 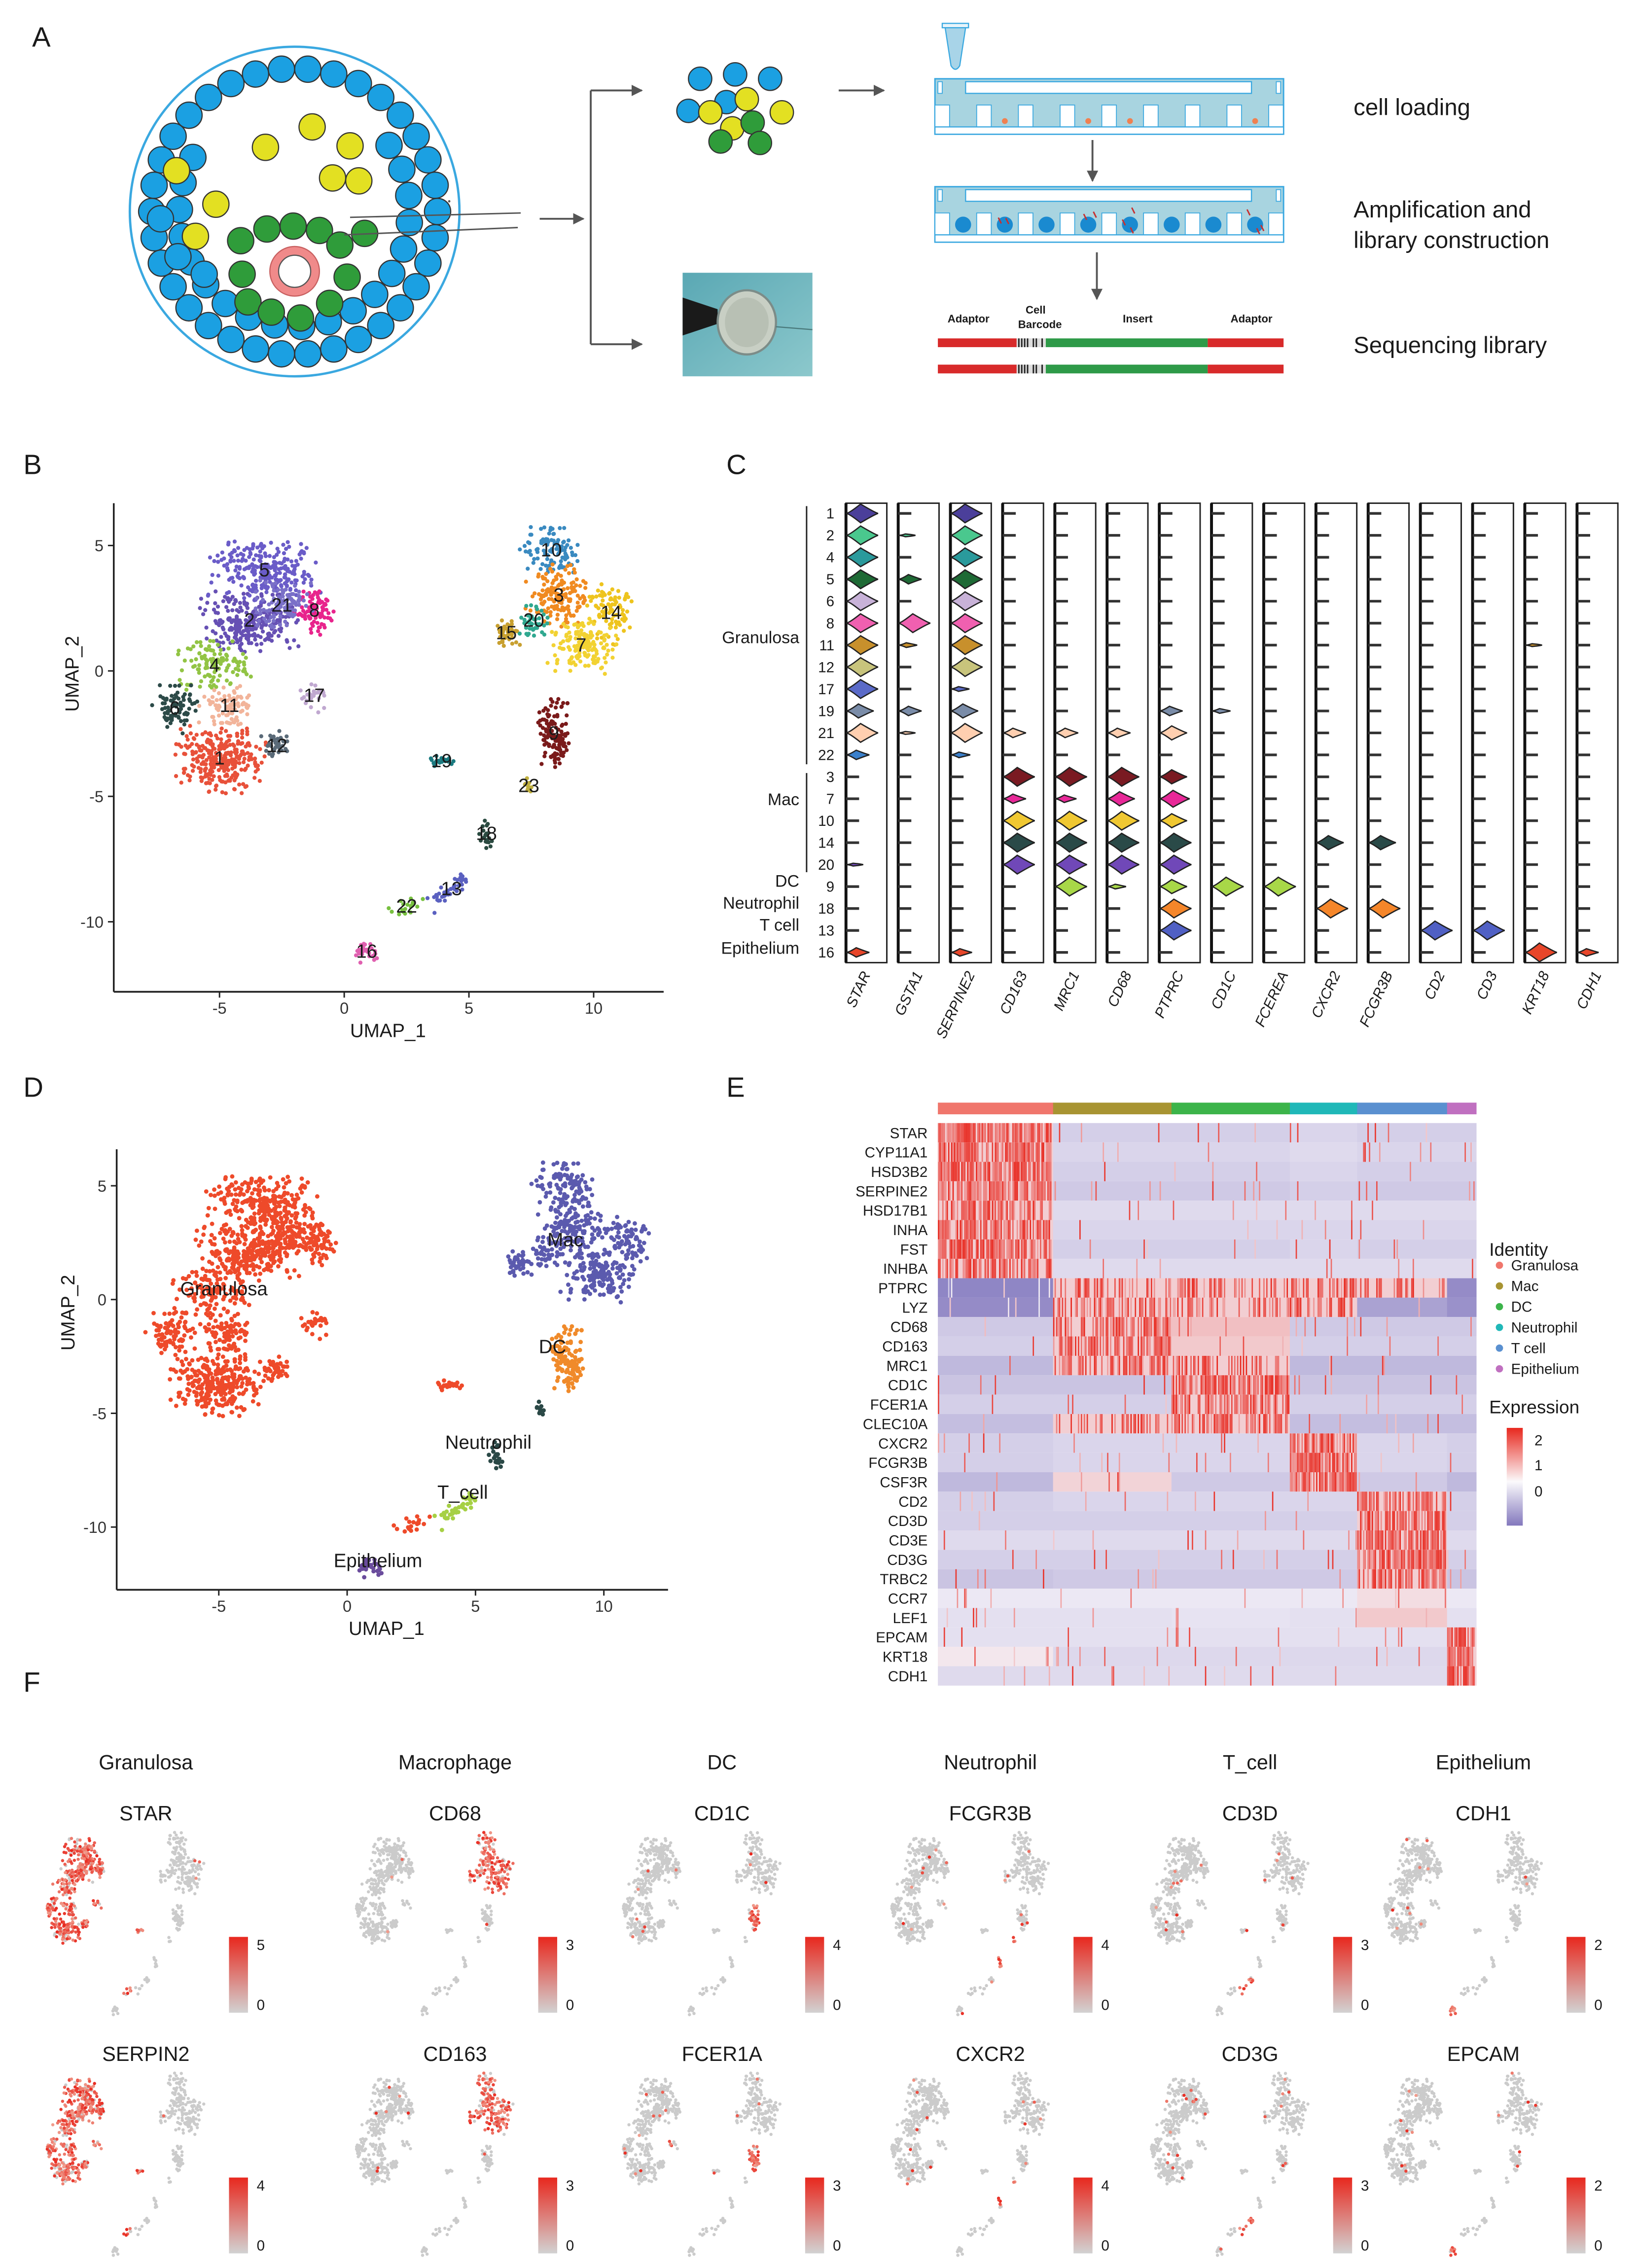 I want to click on cluster-label: 14, so click(x=611, y=613).